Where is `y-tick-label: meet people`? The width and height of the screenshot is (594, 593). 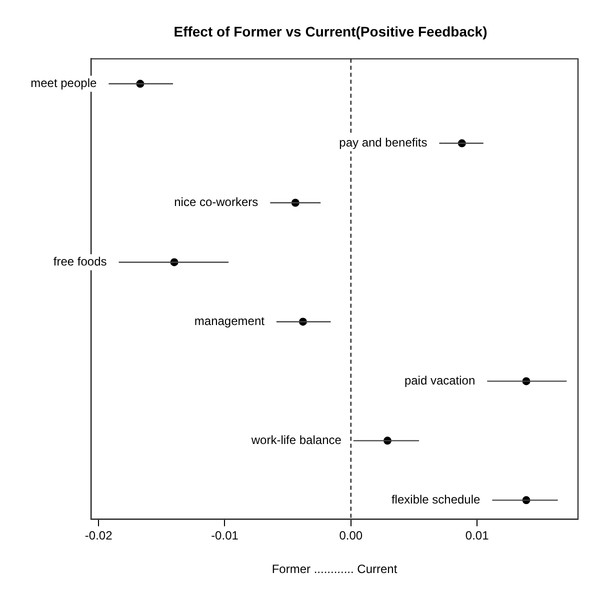
y-tick-label: meet people is located at coordinates (63, 83).